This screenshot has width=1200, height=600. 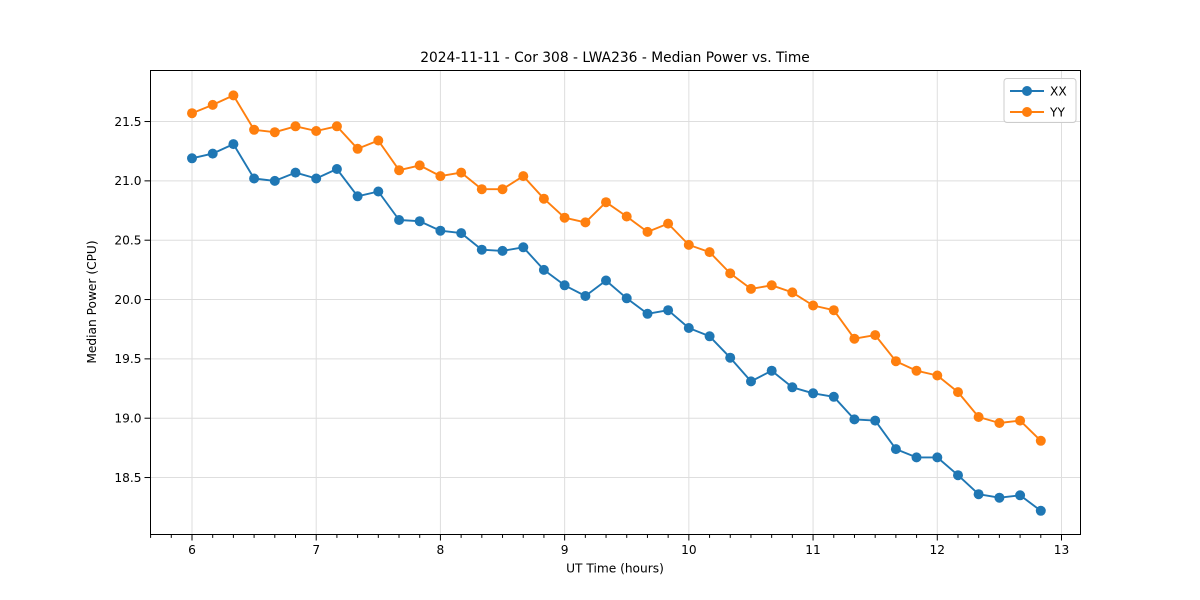 I want to click on x-axis-label: UT Time (hours), so click(x=615, y=569).